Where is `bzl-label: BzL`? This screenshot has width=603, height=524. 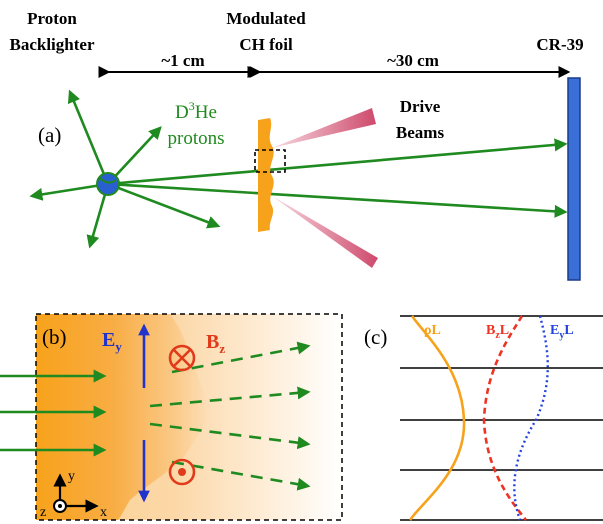
bzl-label: BzL is located at coordinates (497, 332).